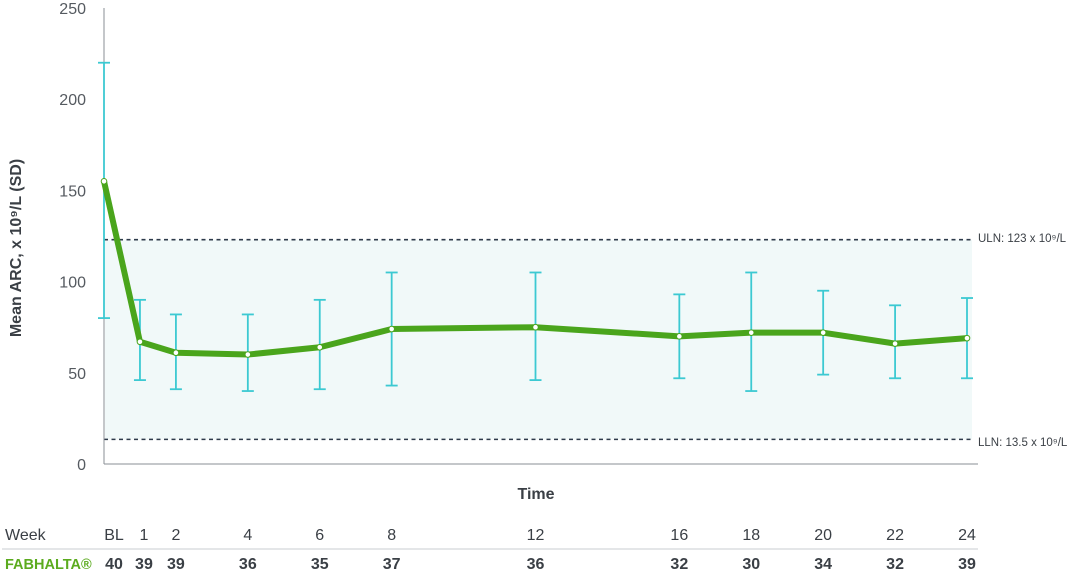  What do you see at coordinates (967, 535) in the screenshot?
I see `table-week-label: 24` at bounding box center [967, 535].